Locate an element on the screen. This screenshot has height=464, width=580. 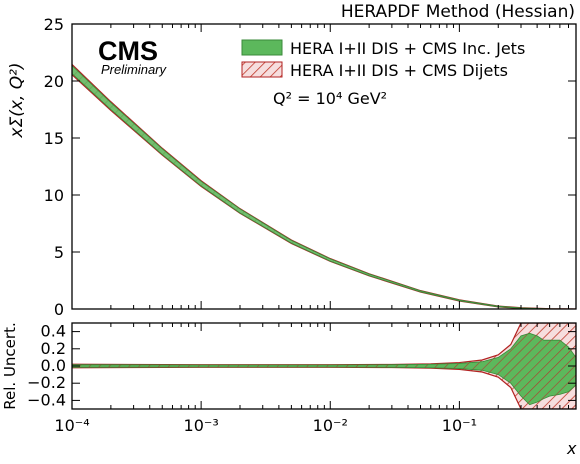
ratio-y-tick-label: −0.2 is located at coordinates (46, 382).